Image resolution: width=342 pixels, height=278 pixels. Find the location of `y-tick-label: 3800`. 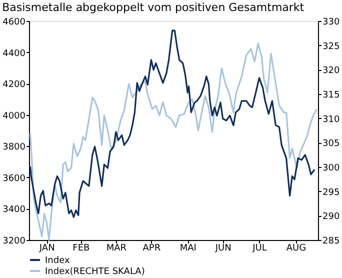

y-tick-label: 3800 is located at coordinates (14, 147).